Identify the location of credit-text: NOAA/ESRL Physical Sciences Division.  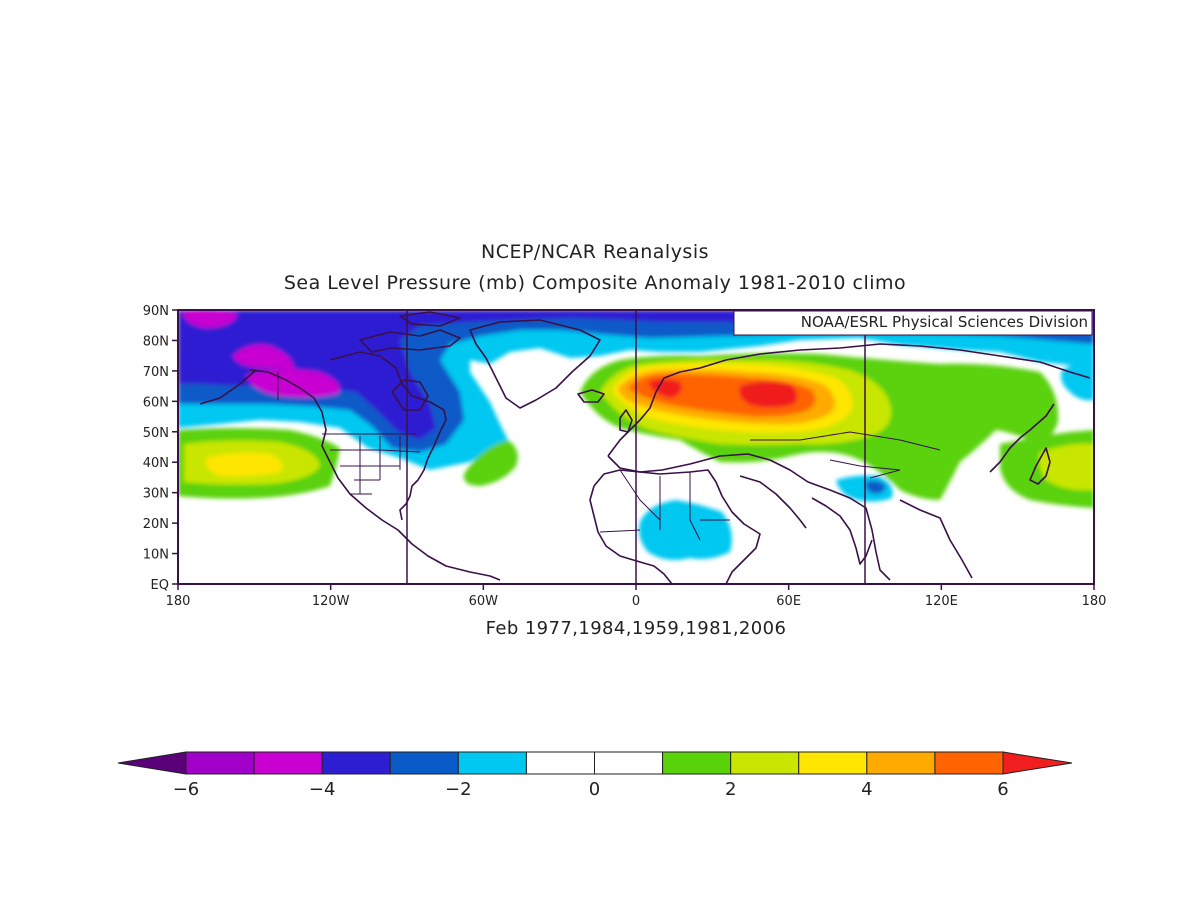
(944, 322).